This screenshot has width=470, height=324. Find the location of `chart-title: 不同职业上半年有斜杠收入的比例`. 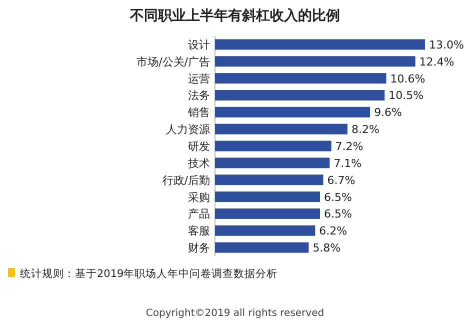

chart-title: 不同职业上半年有斜杠收入的比例 is located at coordinates (234, 16).